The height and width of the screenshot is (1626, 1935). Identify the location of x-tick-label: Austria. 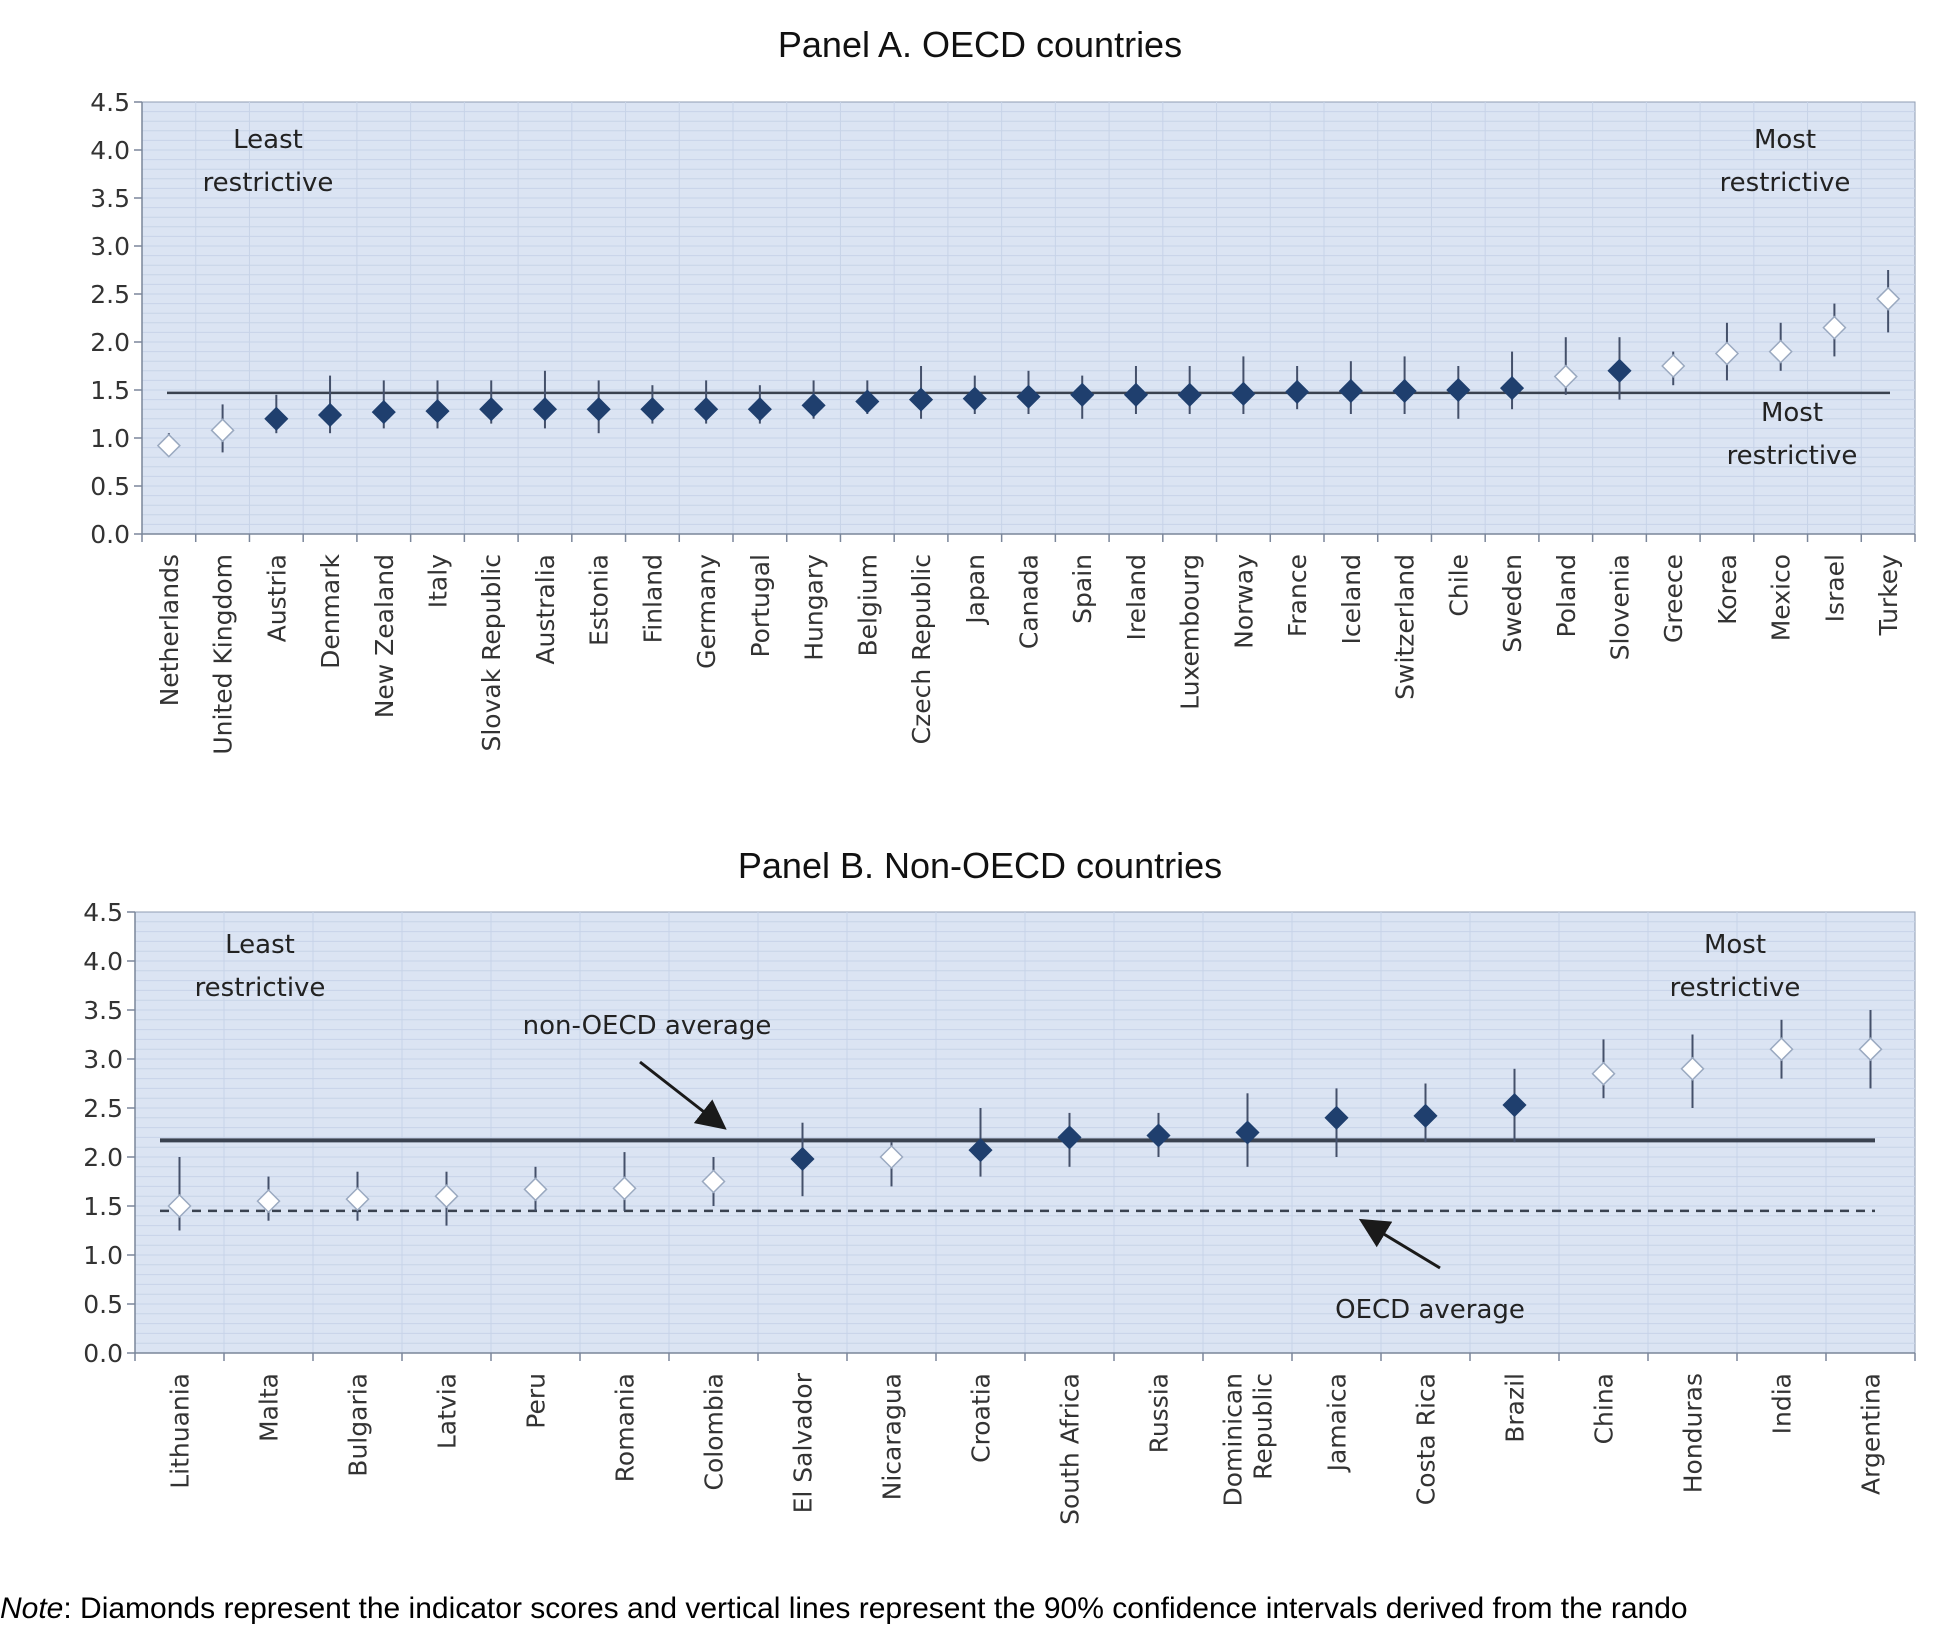
(276, 598).